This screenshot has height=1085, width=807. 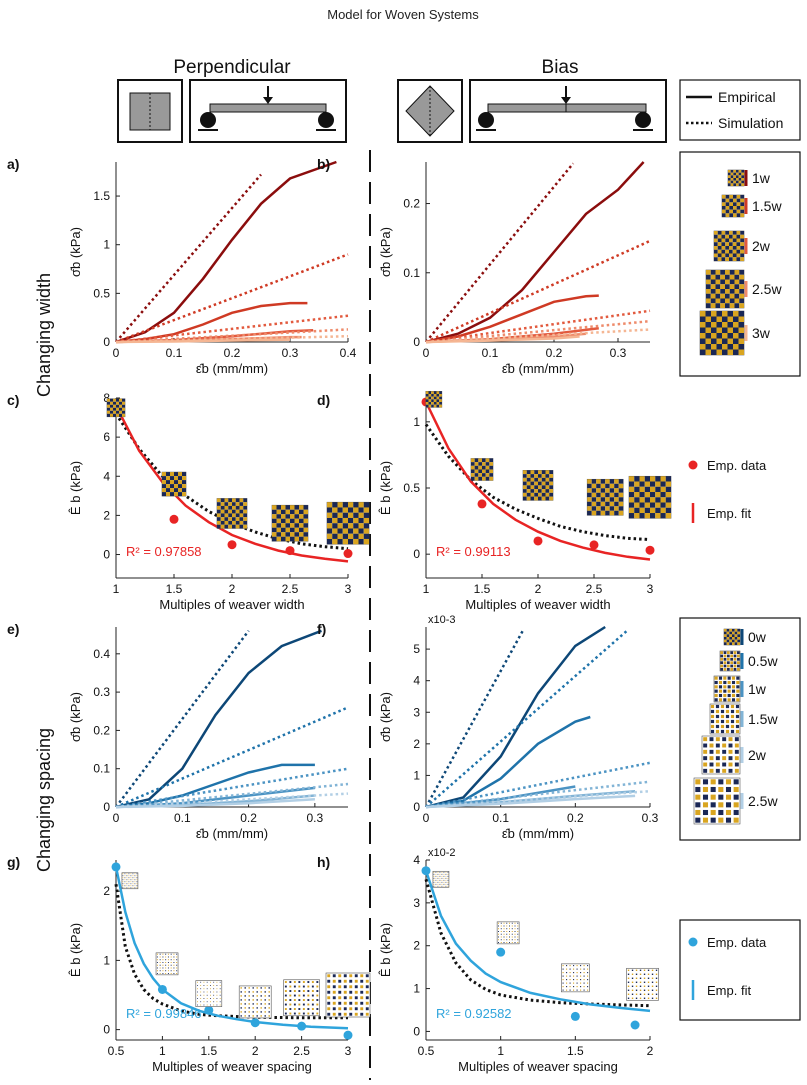 I want to click on legend-spacing-label: 1w, so click(x=757, y=689).